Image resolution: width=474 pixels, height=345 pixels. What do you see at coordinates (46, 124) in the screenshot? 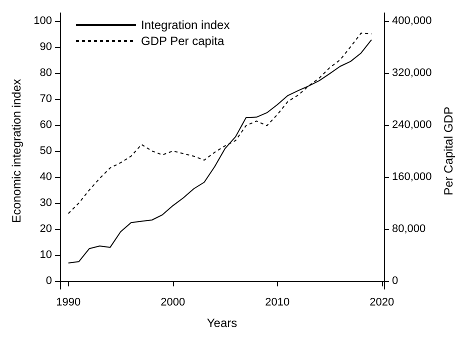
I see `y-tick-label: 60` at bounding box center [46, 124].